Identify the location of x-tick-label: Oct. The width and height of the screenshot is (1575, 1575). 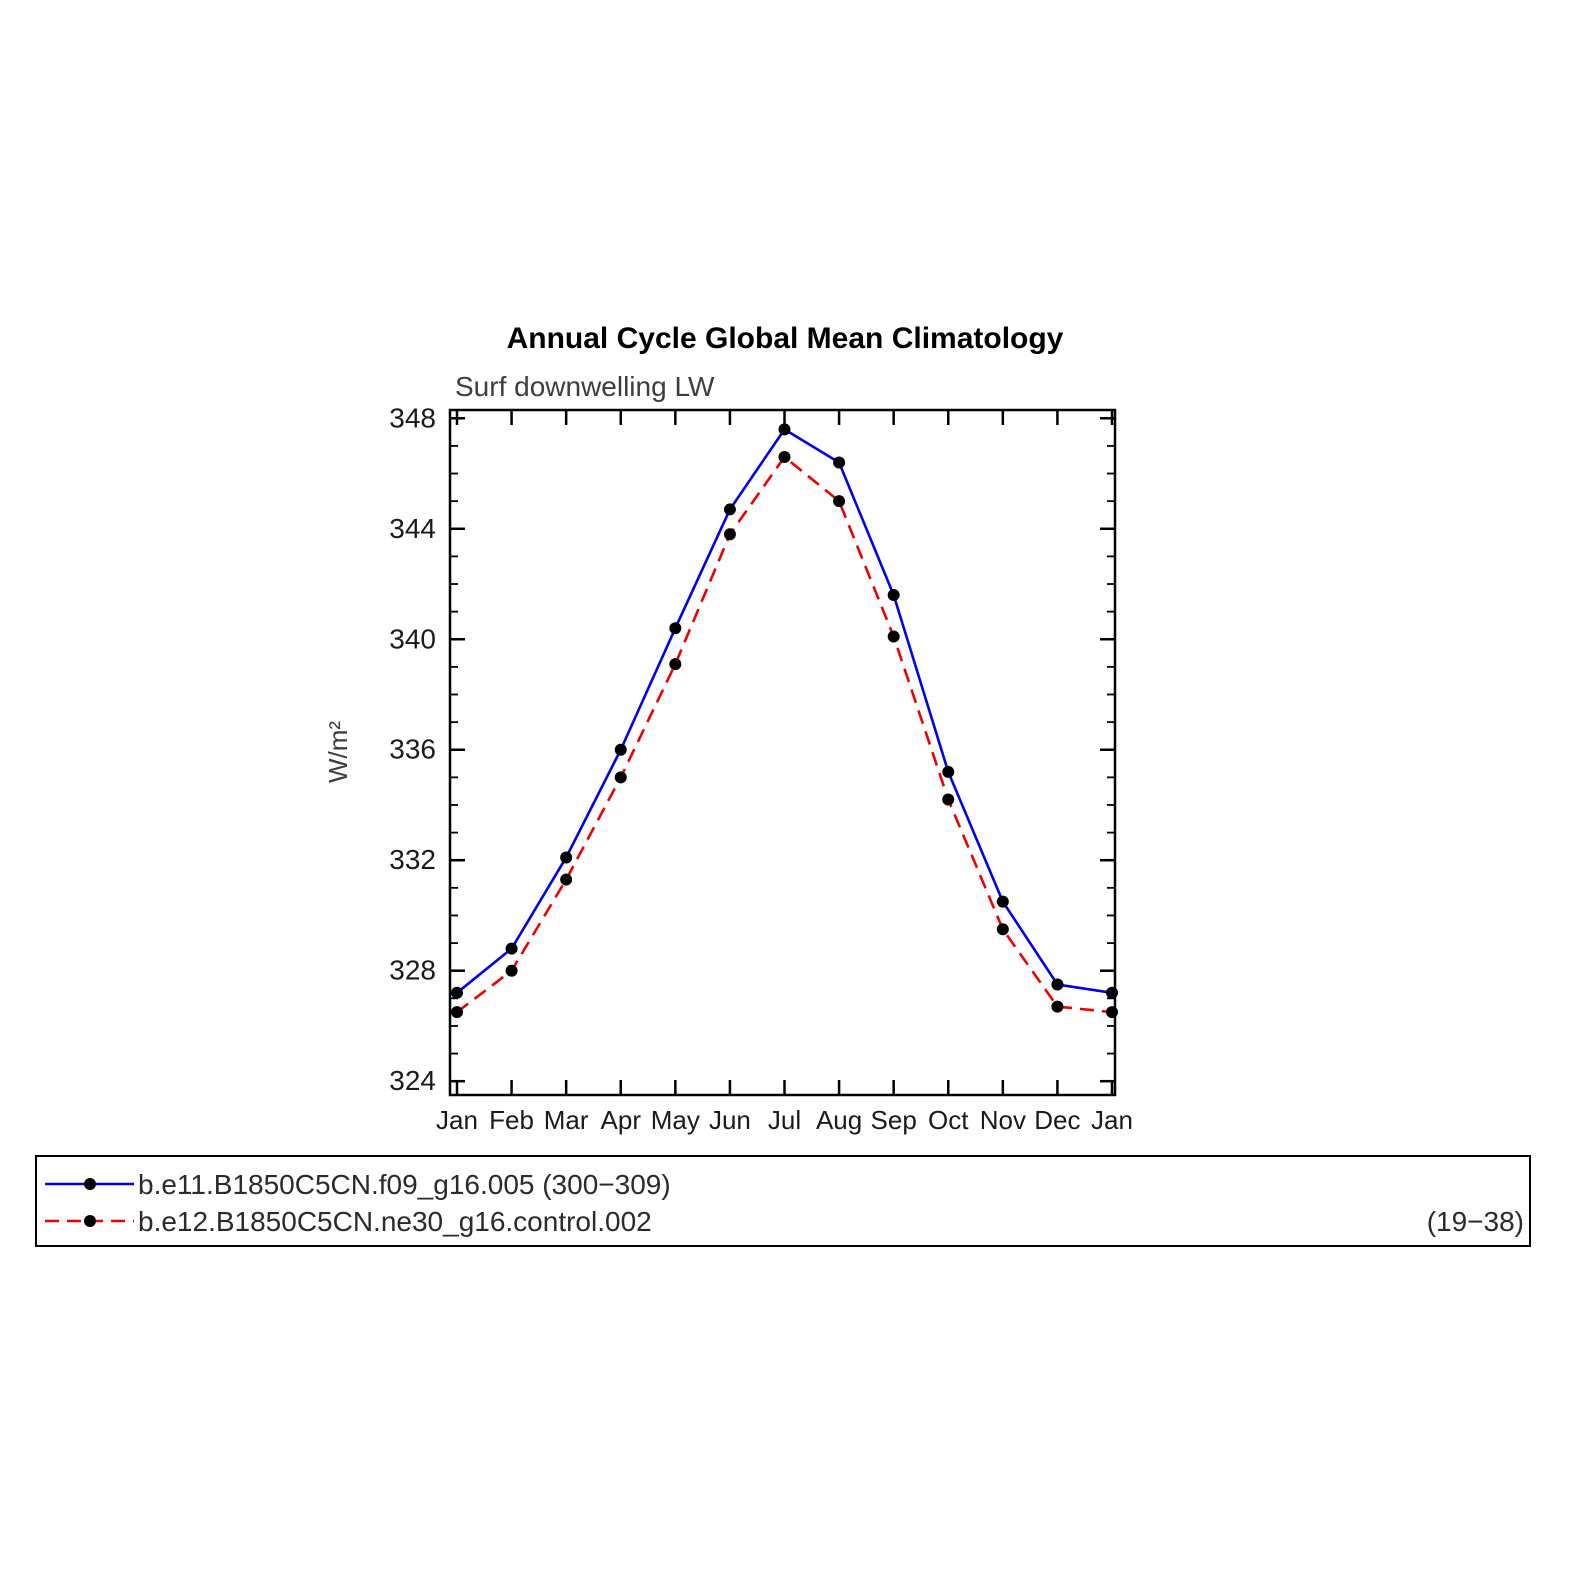
(948, 1120).